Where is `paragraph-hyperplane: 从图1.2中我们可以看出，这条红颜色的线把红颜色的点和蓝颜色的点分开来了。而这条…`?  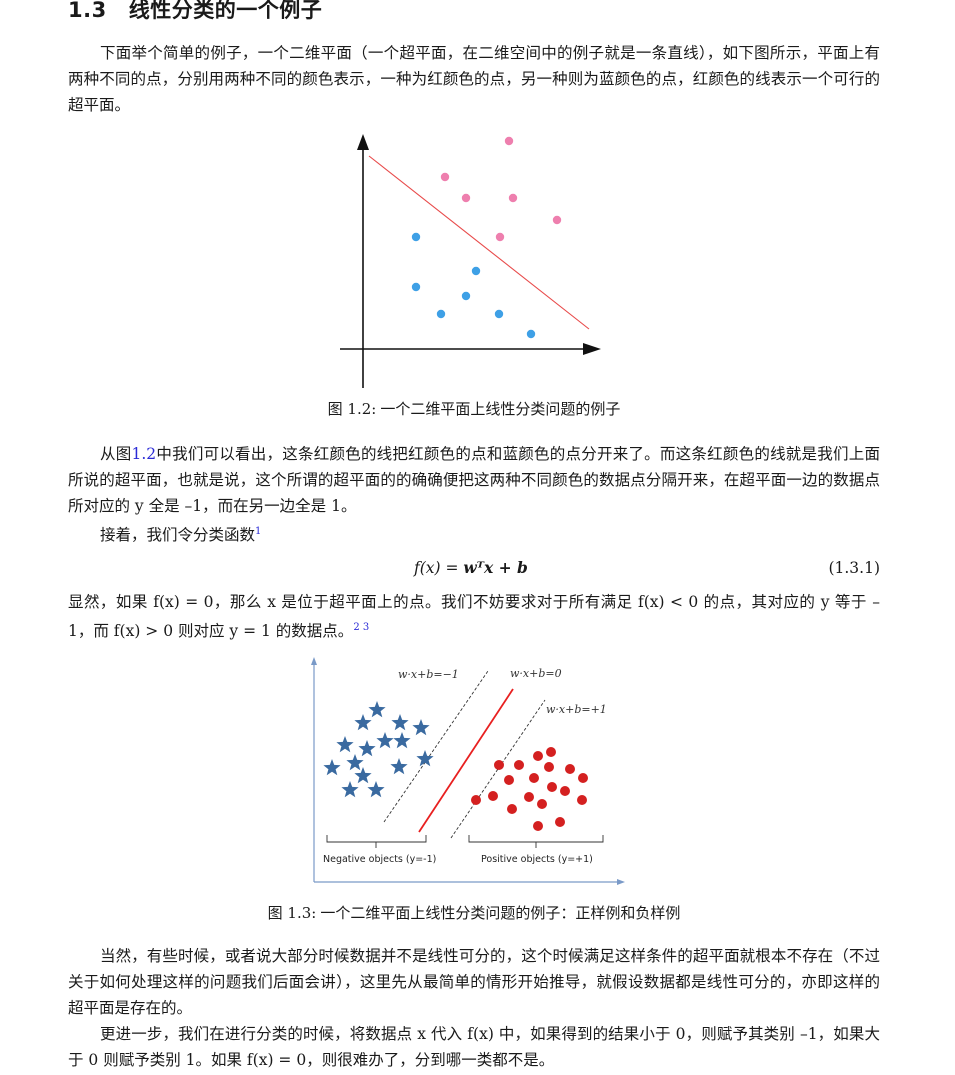 paragraph-hyperplane: 从图1.2中我们可以看出，这条红颜色的线把红颜色的点和蓝颜色的点分开来了。而这条… is located at coordinates (474, 480).